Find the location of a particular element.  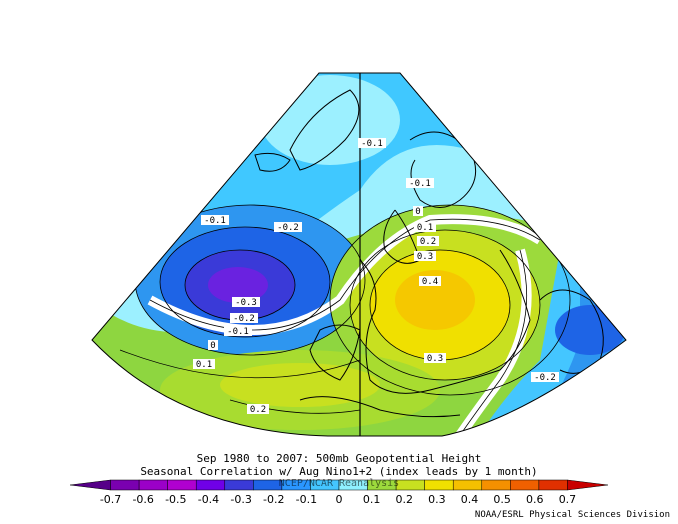

label-n02-east-bg is located at coordinates (545, 377).